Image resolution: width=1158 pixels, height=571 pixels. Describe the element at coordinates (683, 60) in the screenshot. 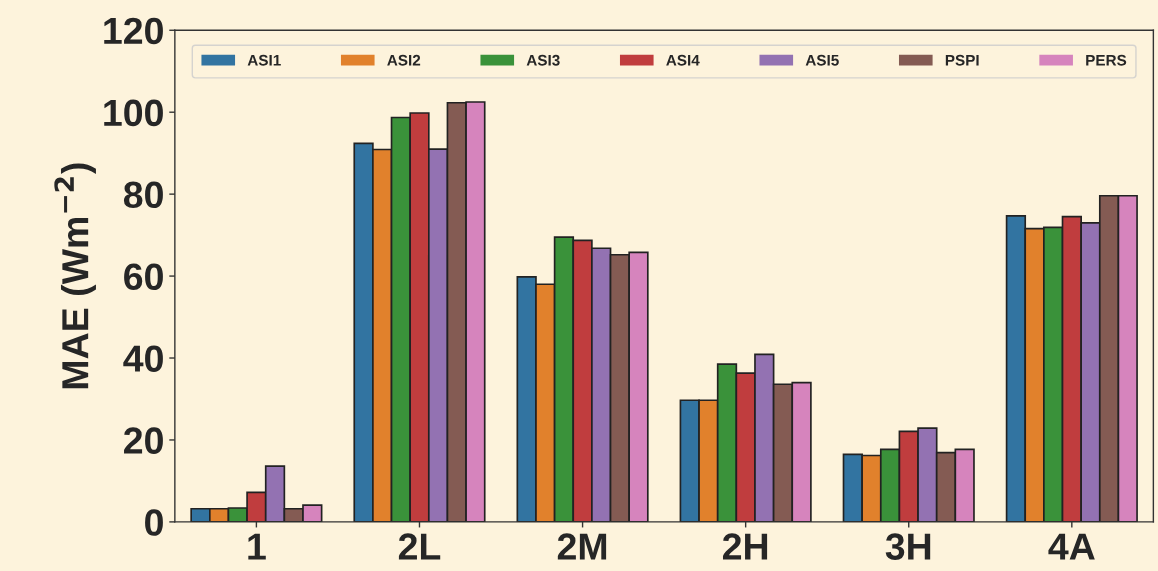

I see `legend-label: ASI4` at that location.